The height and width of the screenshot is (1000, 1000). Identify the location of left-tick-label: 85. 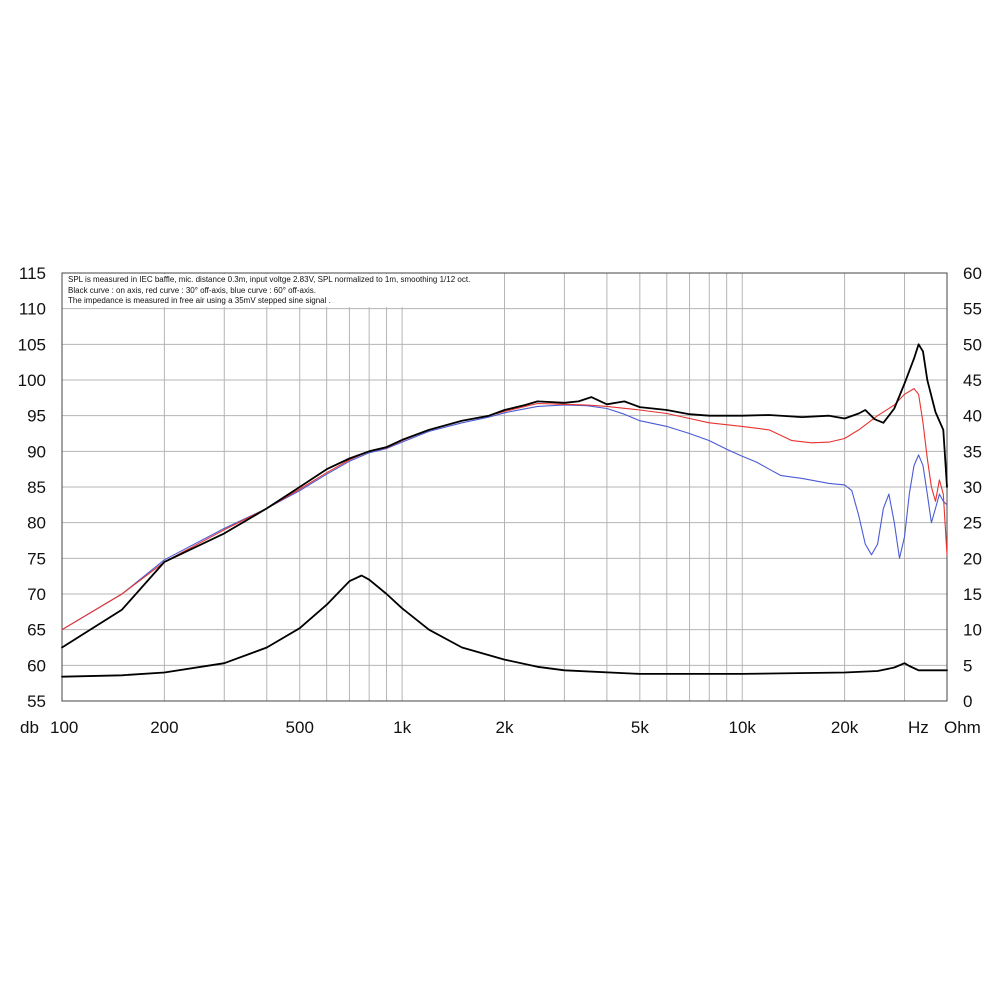
(36, 487).